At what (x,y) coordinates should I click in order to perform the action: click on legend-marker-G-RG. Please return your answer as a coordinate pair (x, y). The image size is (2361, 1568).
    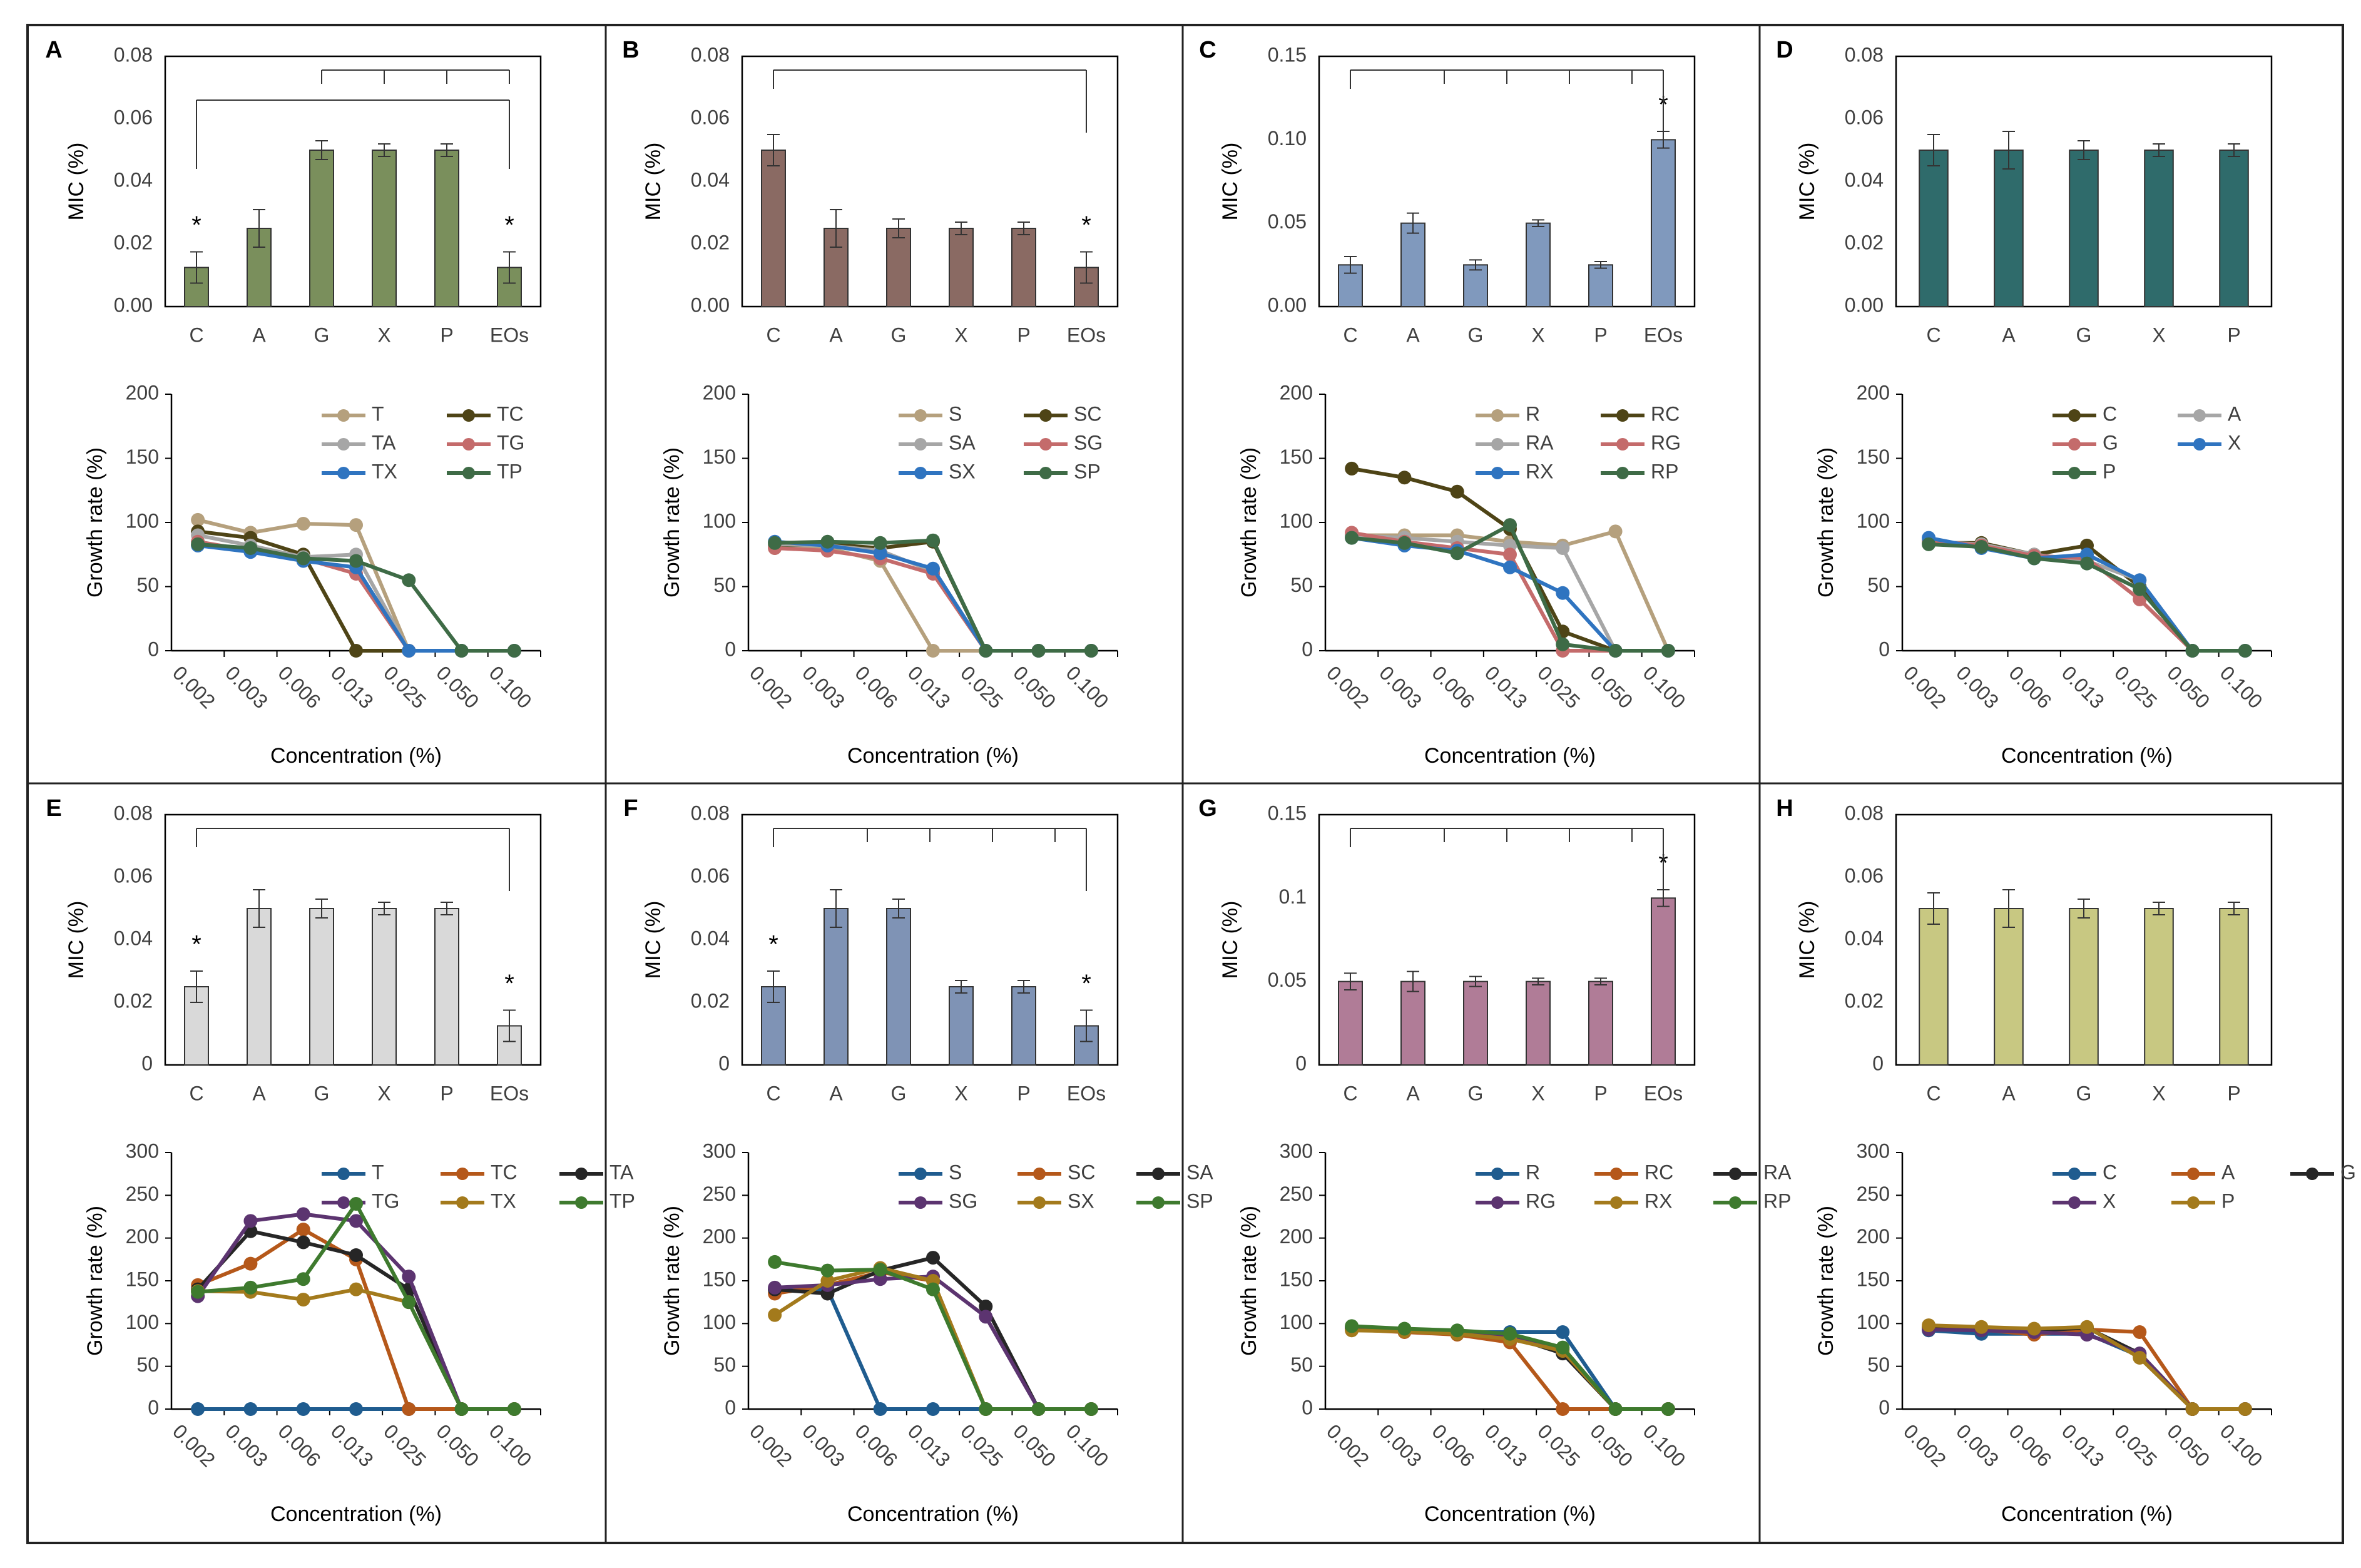
    Looking at the image, I should click on (1497, 1202).